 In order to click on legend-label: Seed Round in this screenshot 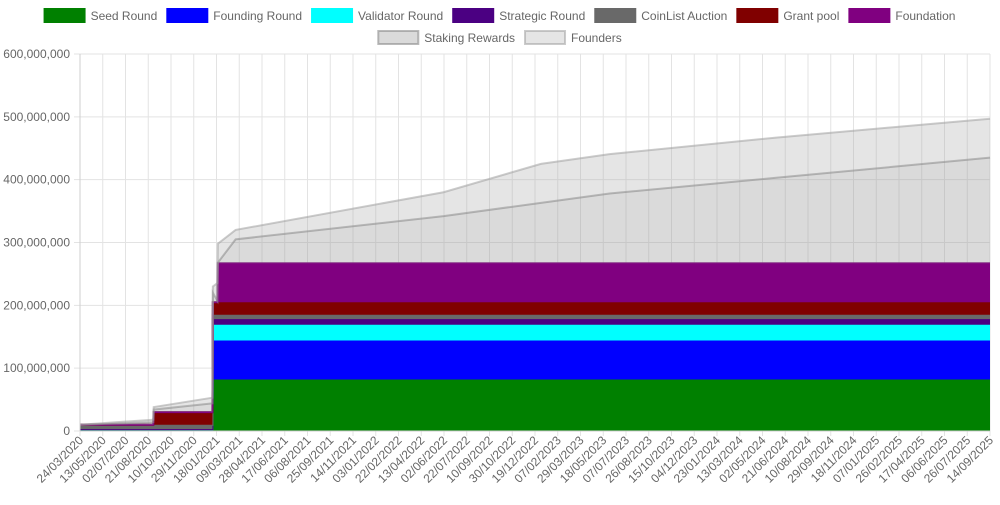, I will do `click(124, 16)`.